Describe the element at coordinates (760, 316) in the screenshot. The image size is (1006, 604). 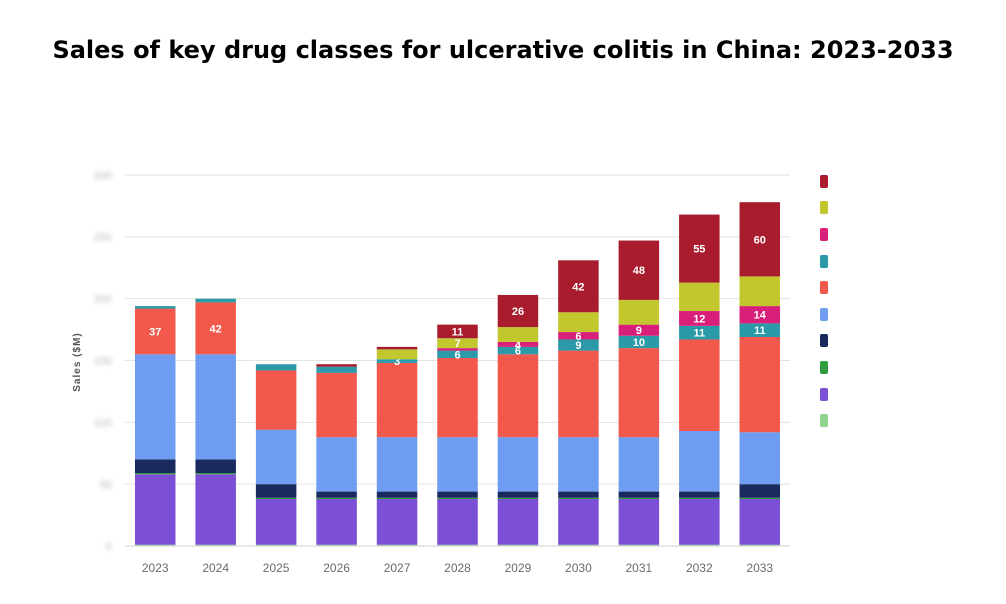
I see `data-label: 14` at that location.